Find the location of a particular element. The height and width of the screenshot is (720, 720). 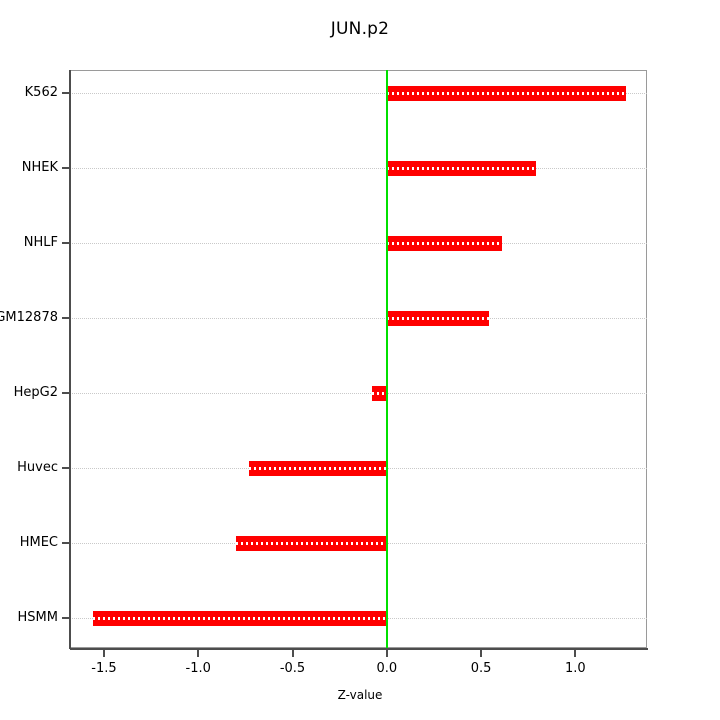

y-axis-line is located at coordinates (70, 359).